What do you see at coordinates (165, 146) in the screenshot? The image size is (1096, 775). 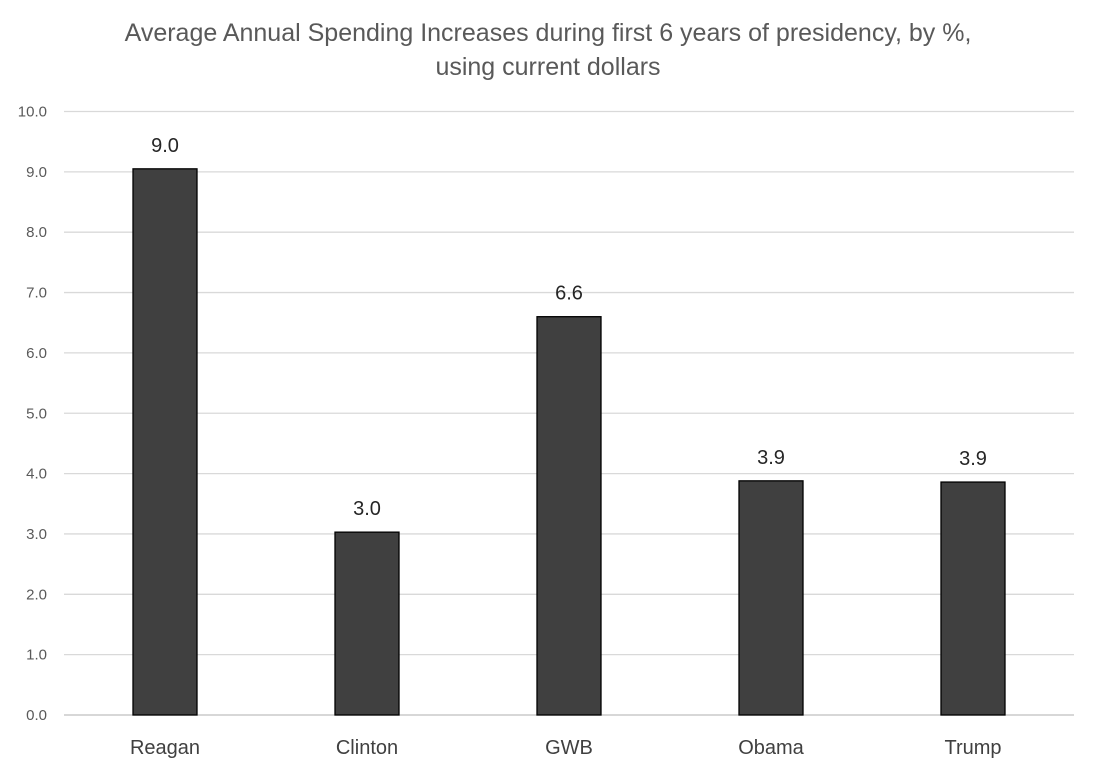 I see `data-label-reagan: 9.0` at bounding box center [165, 146].